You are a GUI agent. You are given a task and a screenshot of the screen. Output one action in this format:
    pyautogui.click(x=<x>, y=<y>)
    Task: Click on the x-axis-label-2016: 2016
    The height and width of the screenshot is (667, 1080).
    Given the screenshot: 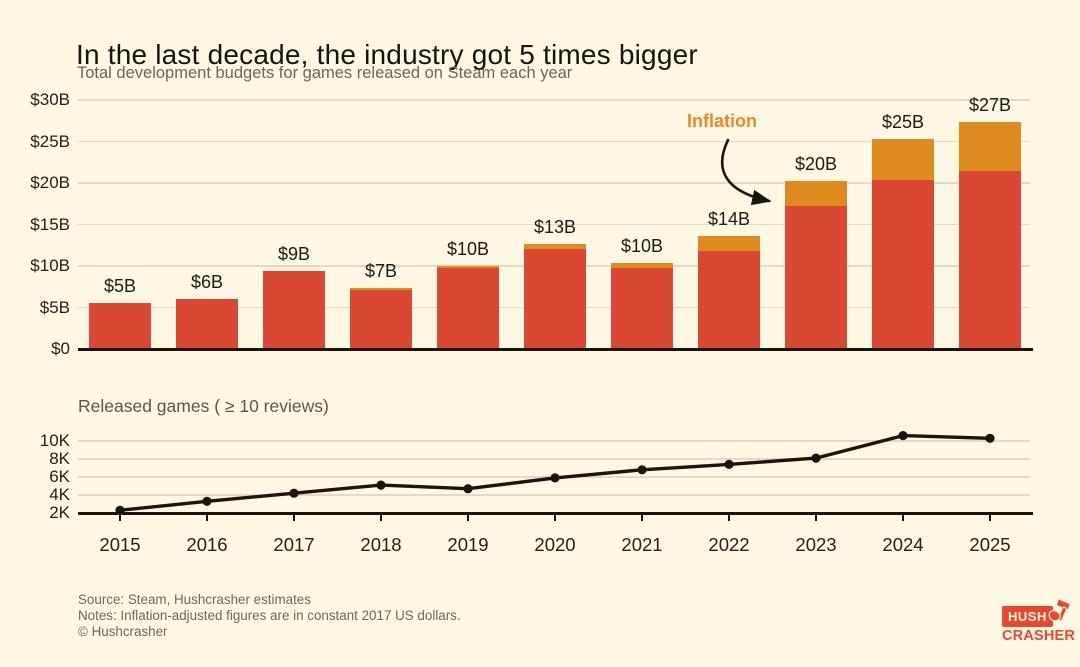 What is the action you would take?
    pyautogui.click(x=207, y=544)
    